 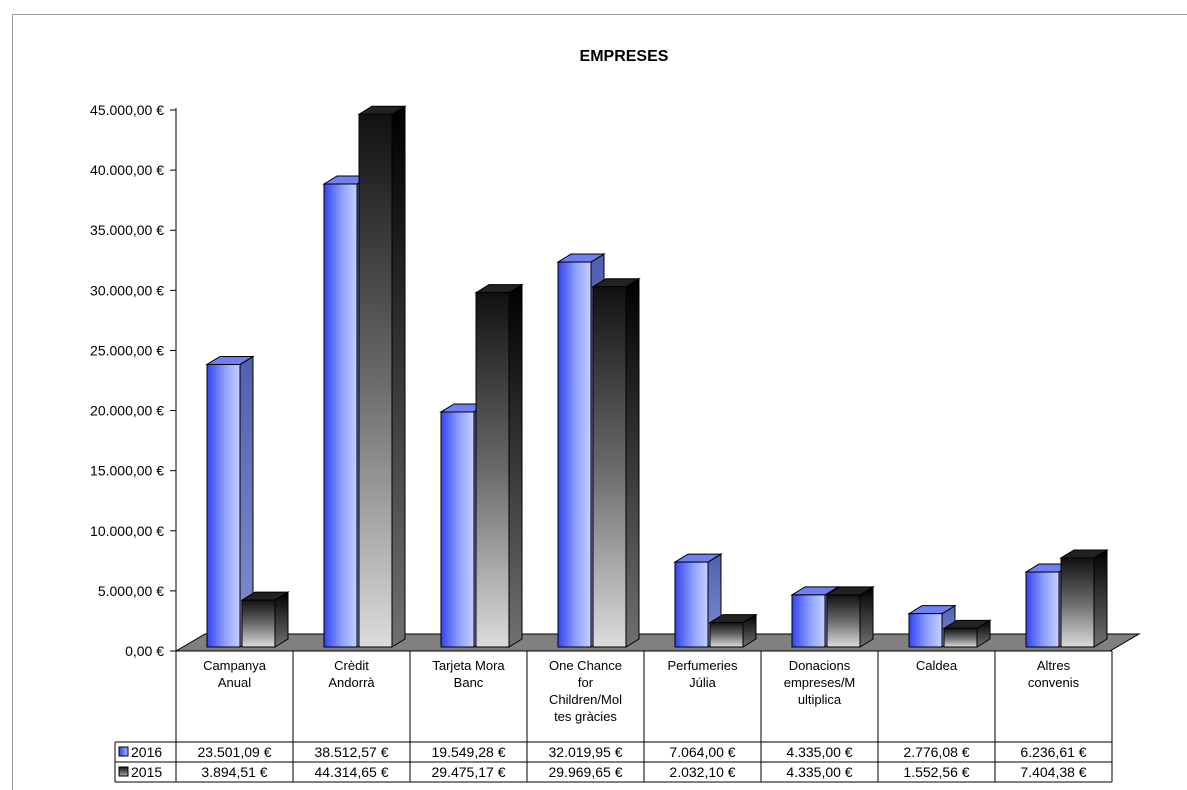 What do you see at coordinates (1054, 674) in the screenshot?
I see `x-category-label: Altres convenis` at bounding box center [1054, 674].